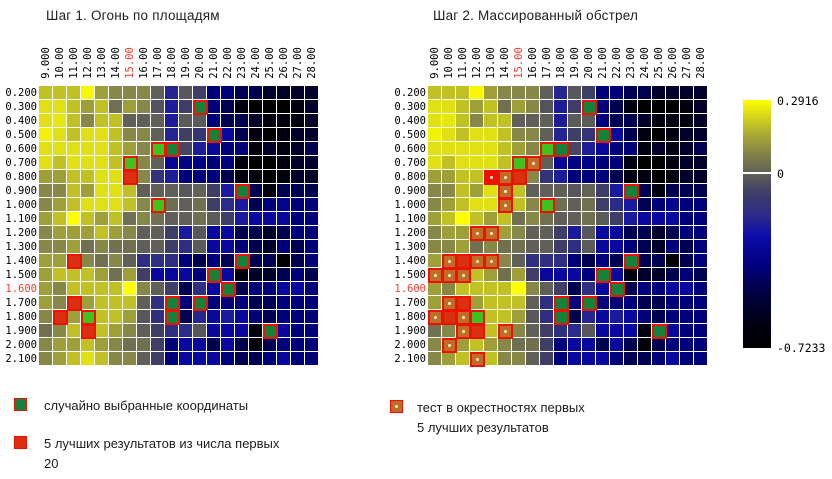 The height and width of the screenshot is (479, 832). Describe the element at coordinates (410, 359) in the screenshot. I see `y-tick-label: 2.100` at that location.